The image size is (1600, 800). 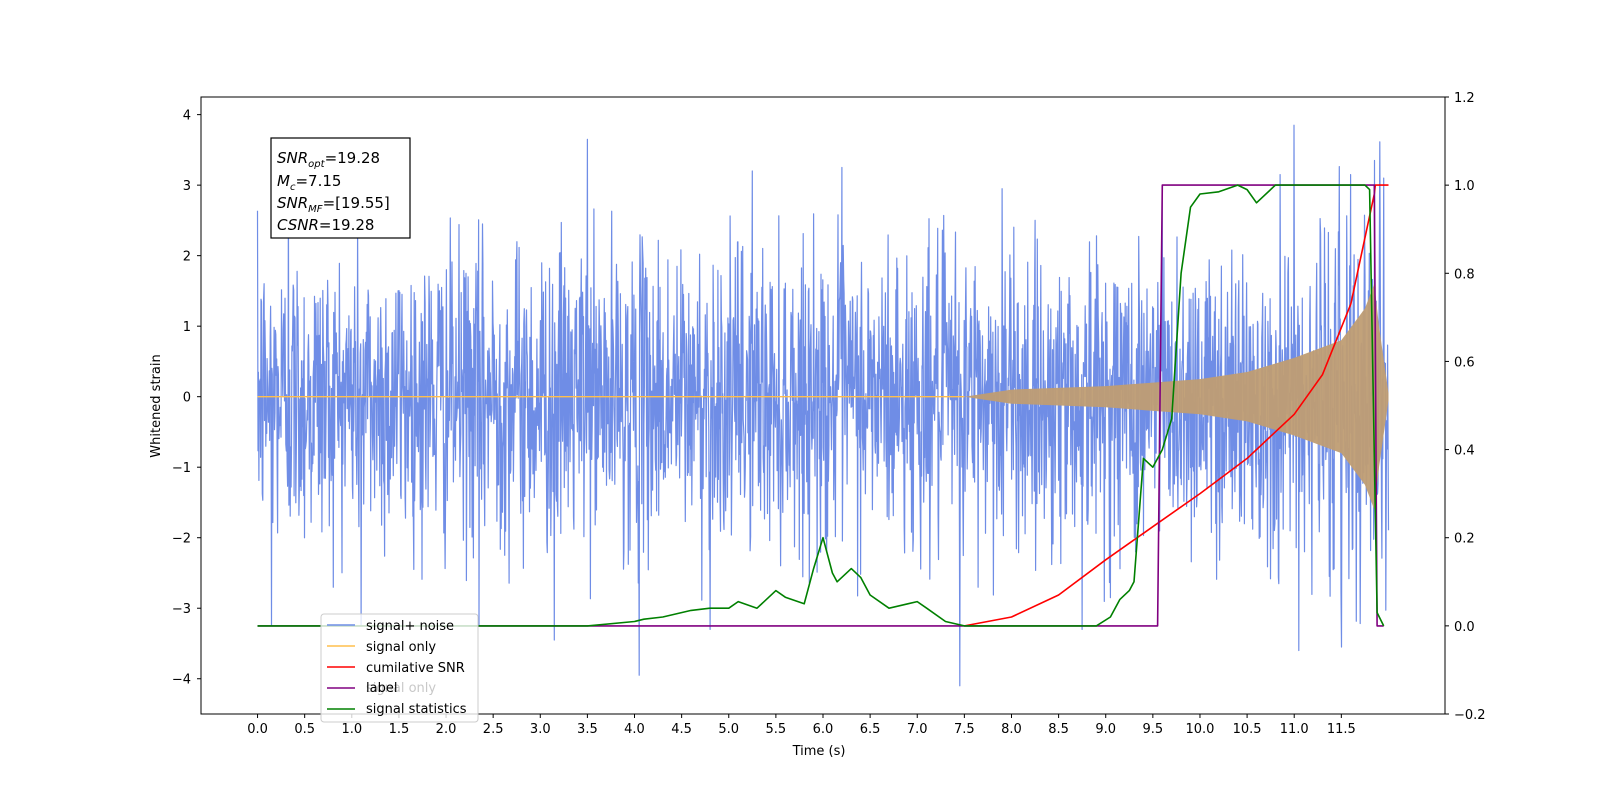 I want to click on y2-tick-label: −0.2, so click(x=1470, y=715).